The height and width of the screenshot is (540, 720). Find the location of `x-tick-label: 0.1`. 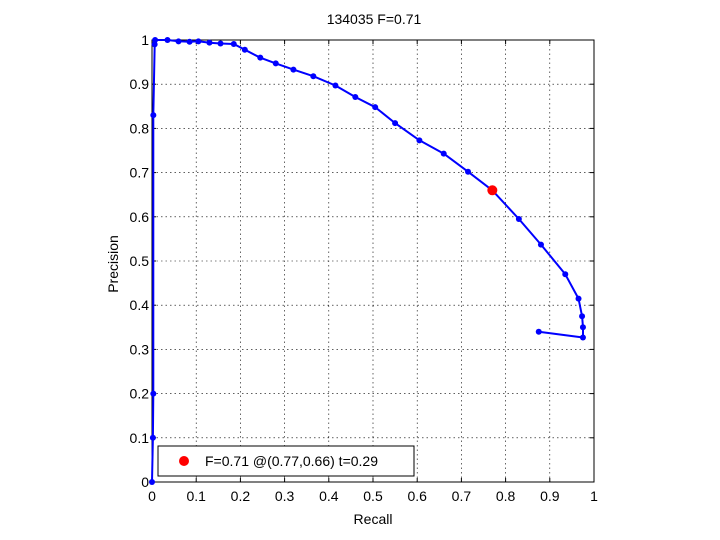

x-tick-label: 0.1 is located at coordinates (196, 496).